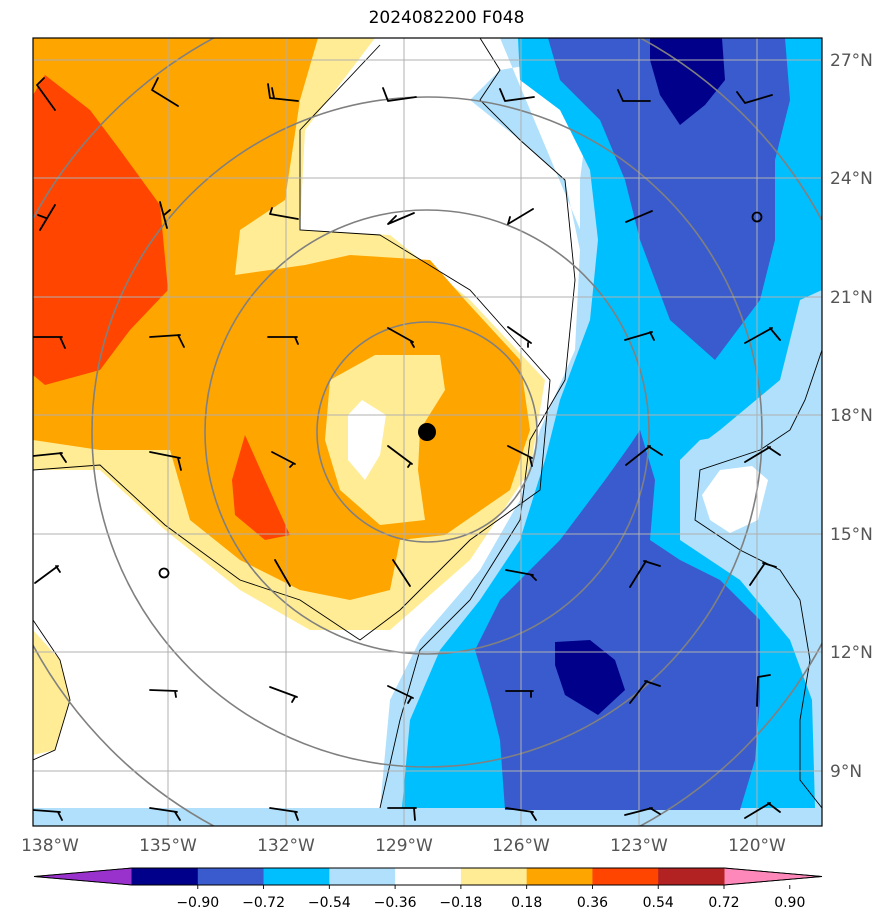 The width and height of the screenshot is (893, 924). Describe the element at coordinates (263, 903) in the screenshot. I see `colorbar-tick-label: −0.72` at that location.